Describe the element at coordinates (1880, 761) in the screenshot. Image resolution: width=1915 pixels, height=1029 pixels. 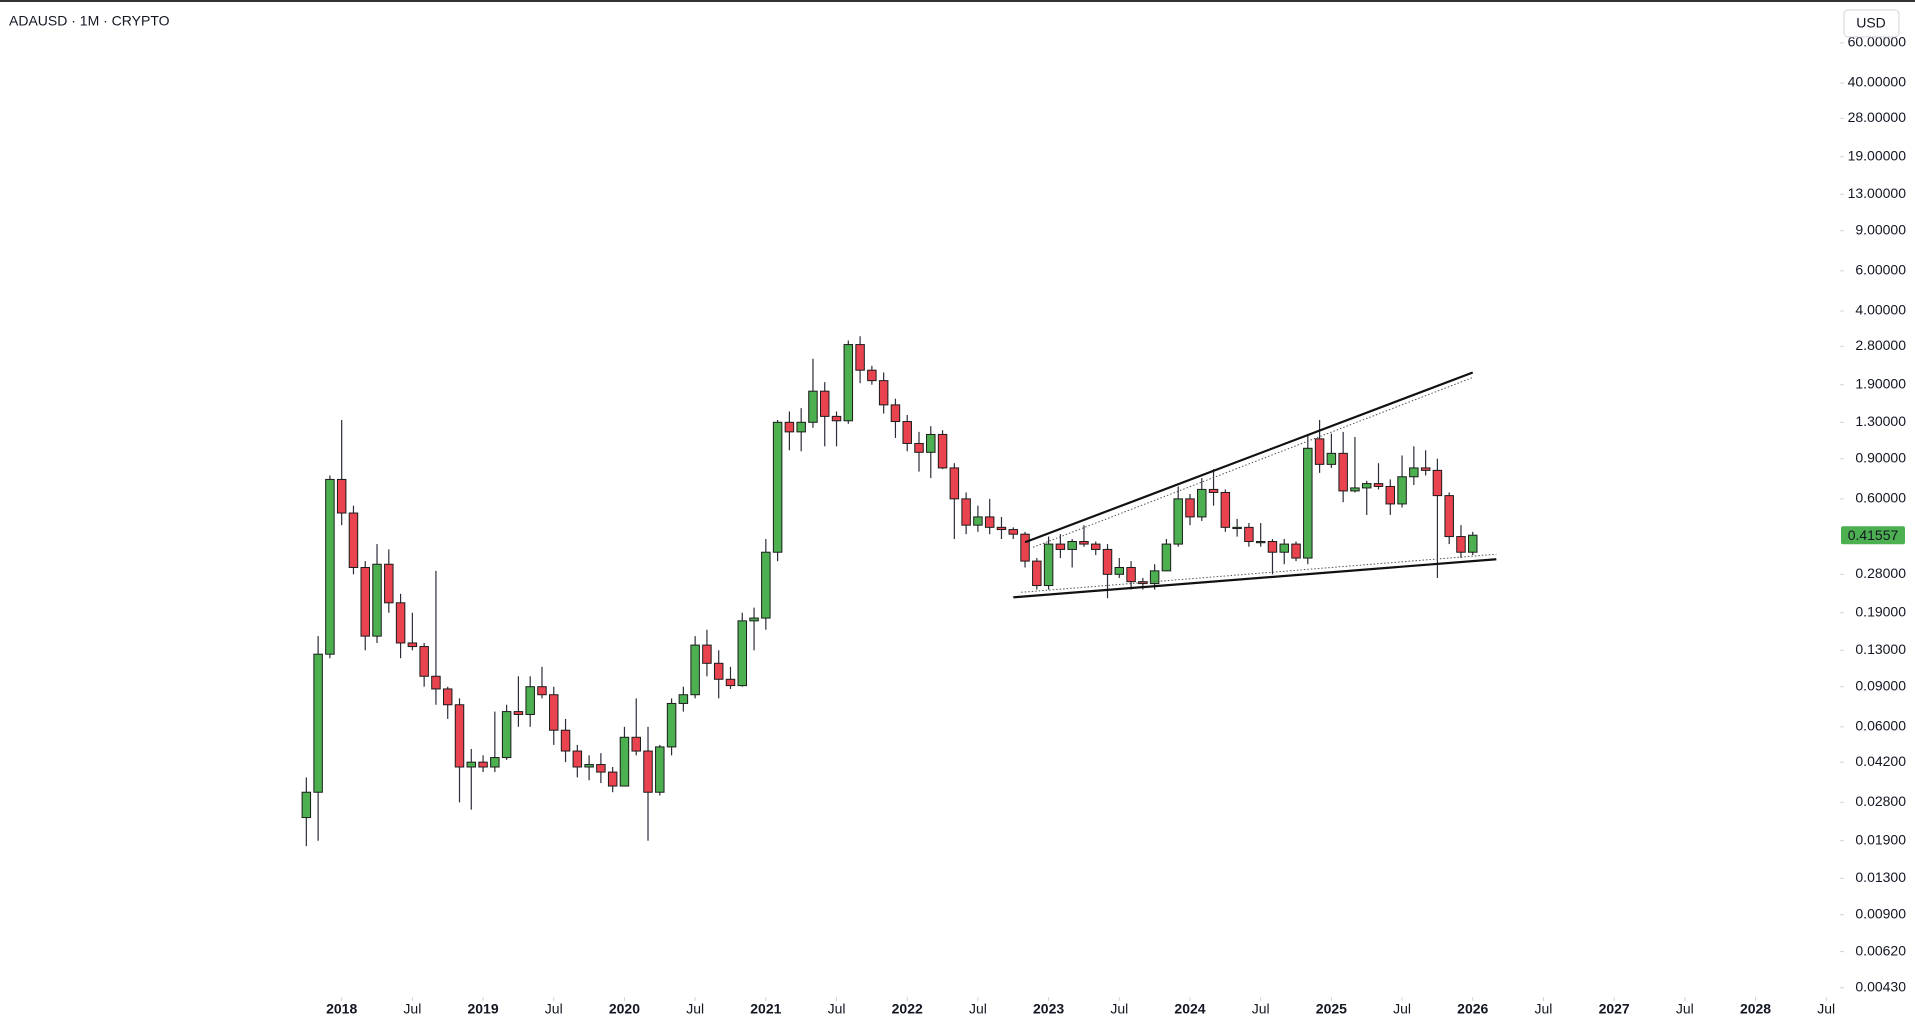
I see `y-tick-label: 0.04200` at that location.